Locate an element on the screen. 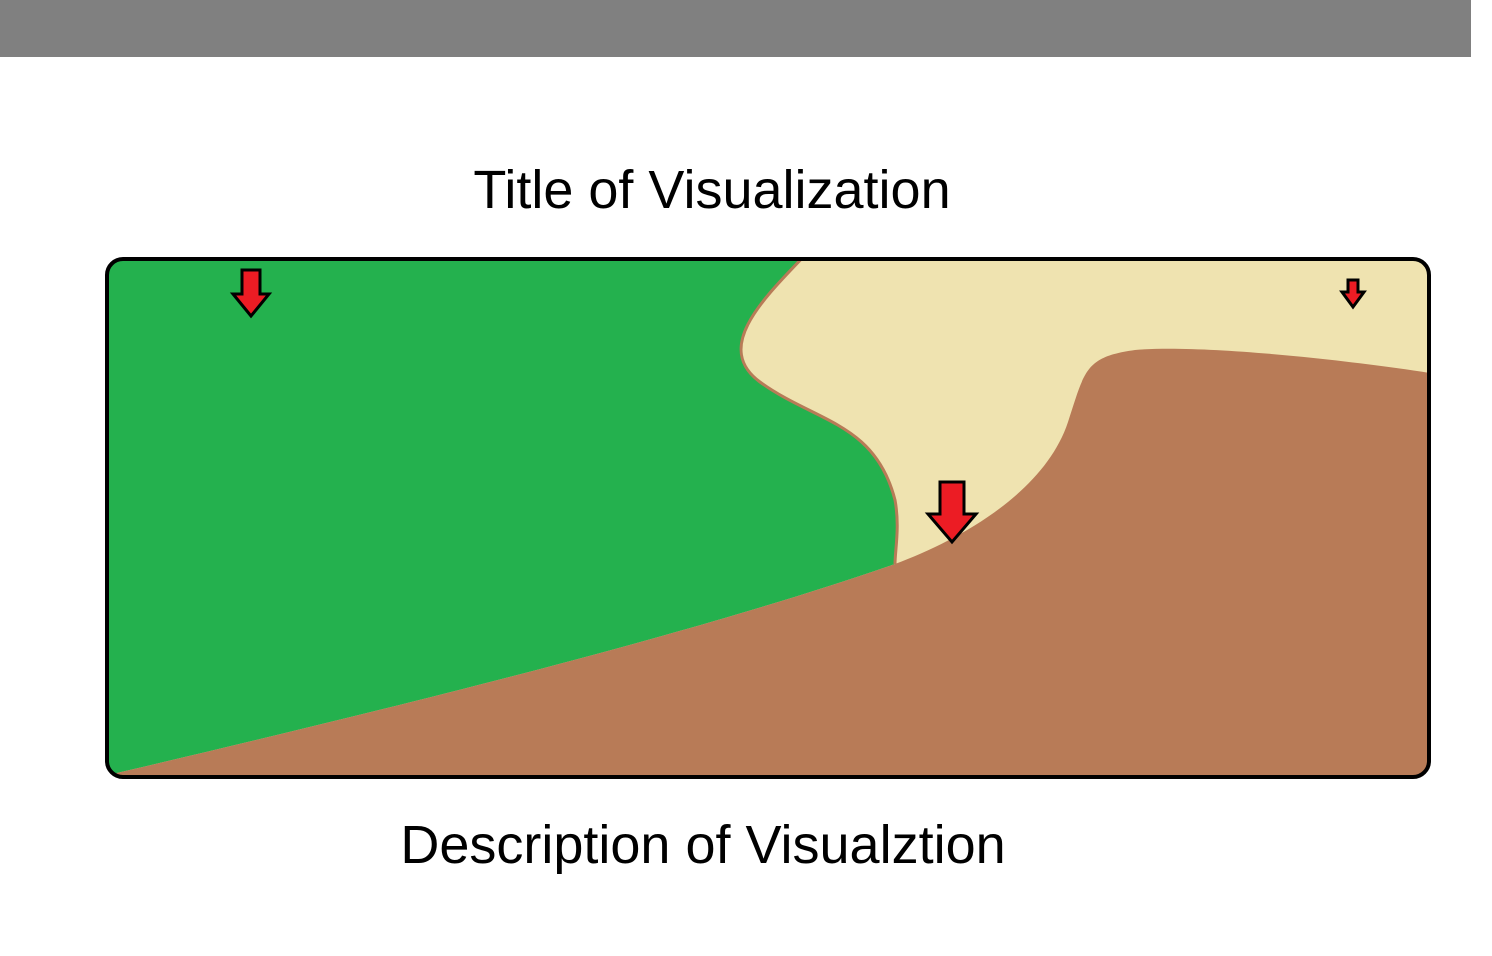 The width and height of the screenshot is (1492, 956). arrow-left is located at coordinates (251, 293).